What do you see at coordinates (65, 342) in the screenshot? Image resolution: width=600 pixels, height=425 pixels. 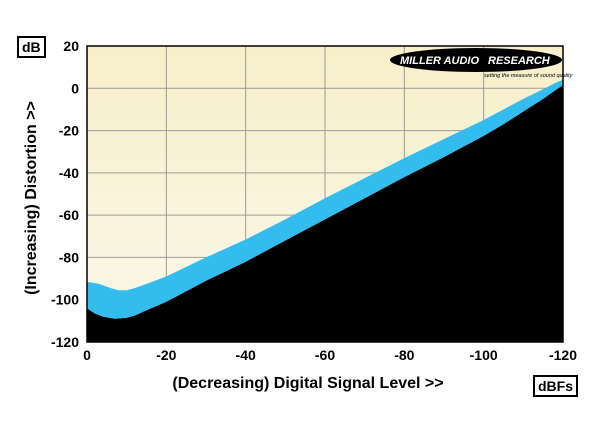 I see `y-tick-label: -120` at bounding box center [65, 342].